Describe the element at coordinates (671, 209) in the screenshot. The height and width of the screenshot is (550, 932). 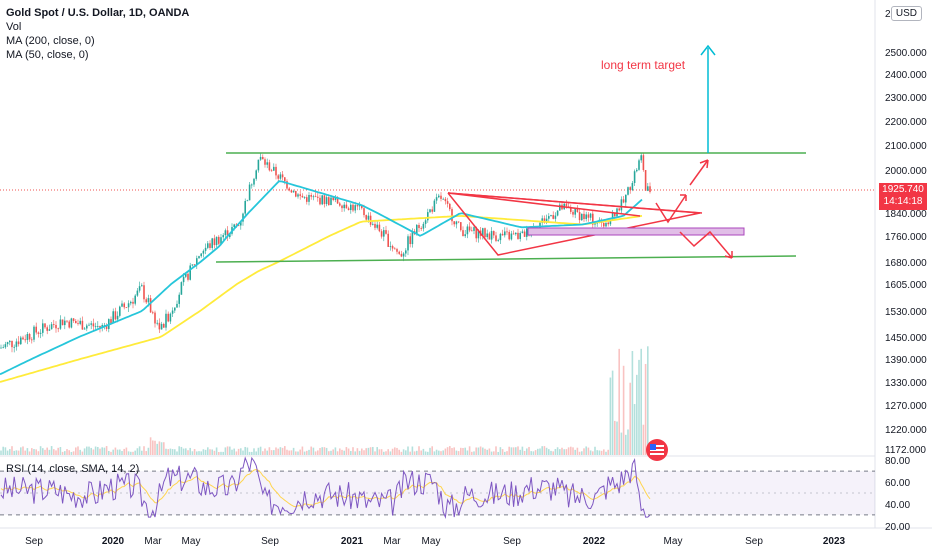
I see `bullish-path-arrow` at that location.